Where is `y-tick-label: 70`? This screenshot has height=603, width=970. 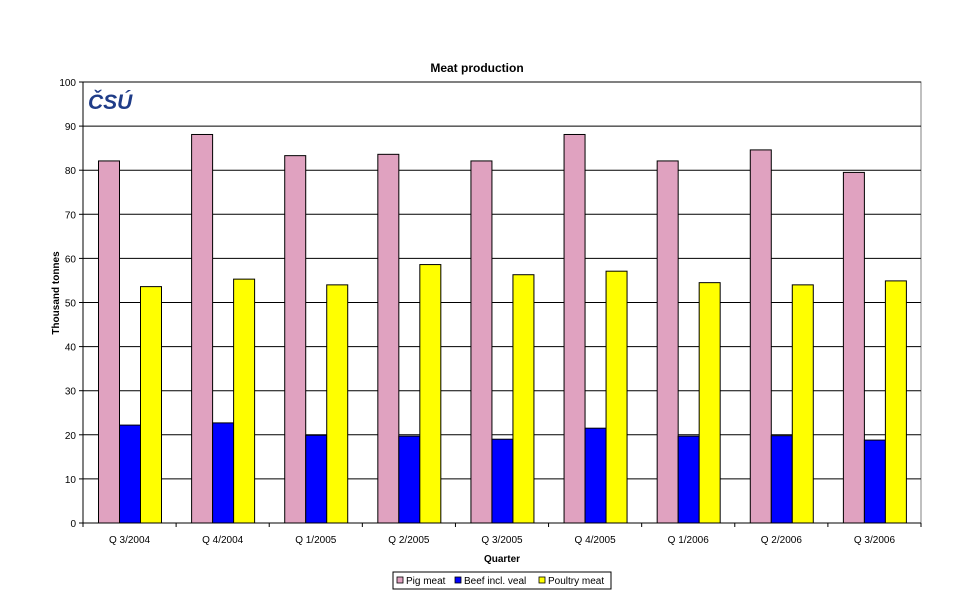
y-tick-label: 70 is located at coordinates (71, 215).